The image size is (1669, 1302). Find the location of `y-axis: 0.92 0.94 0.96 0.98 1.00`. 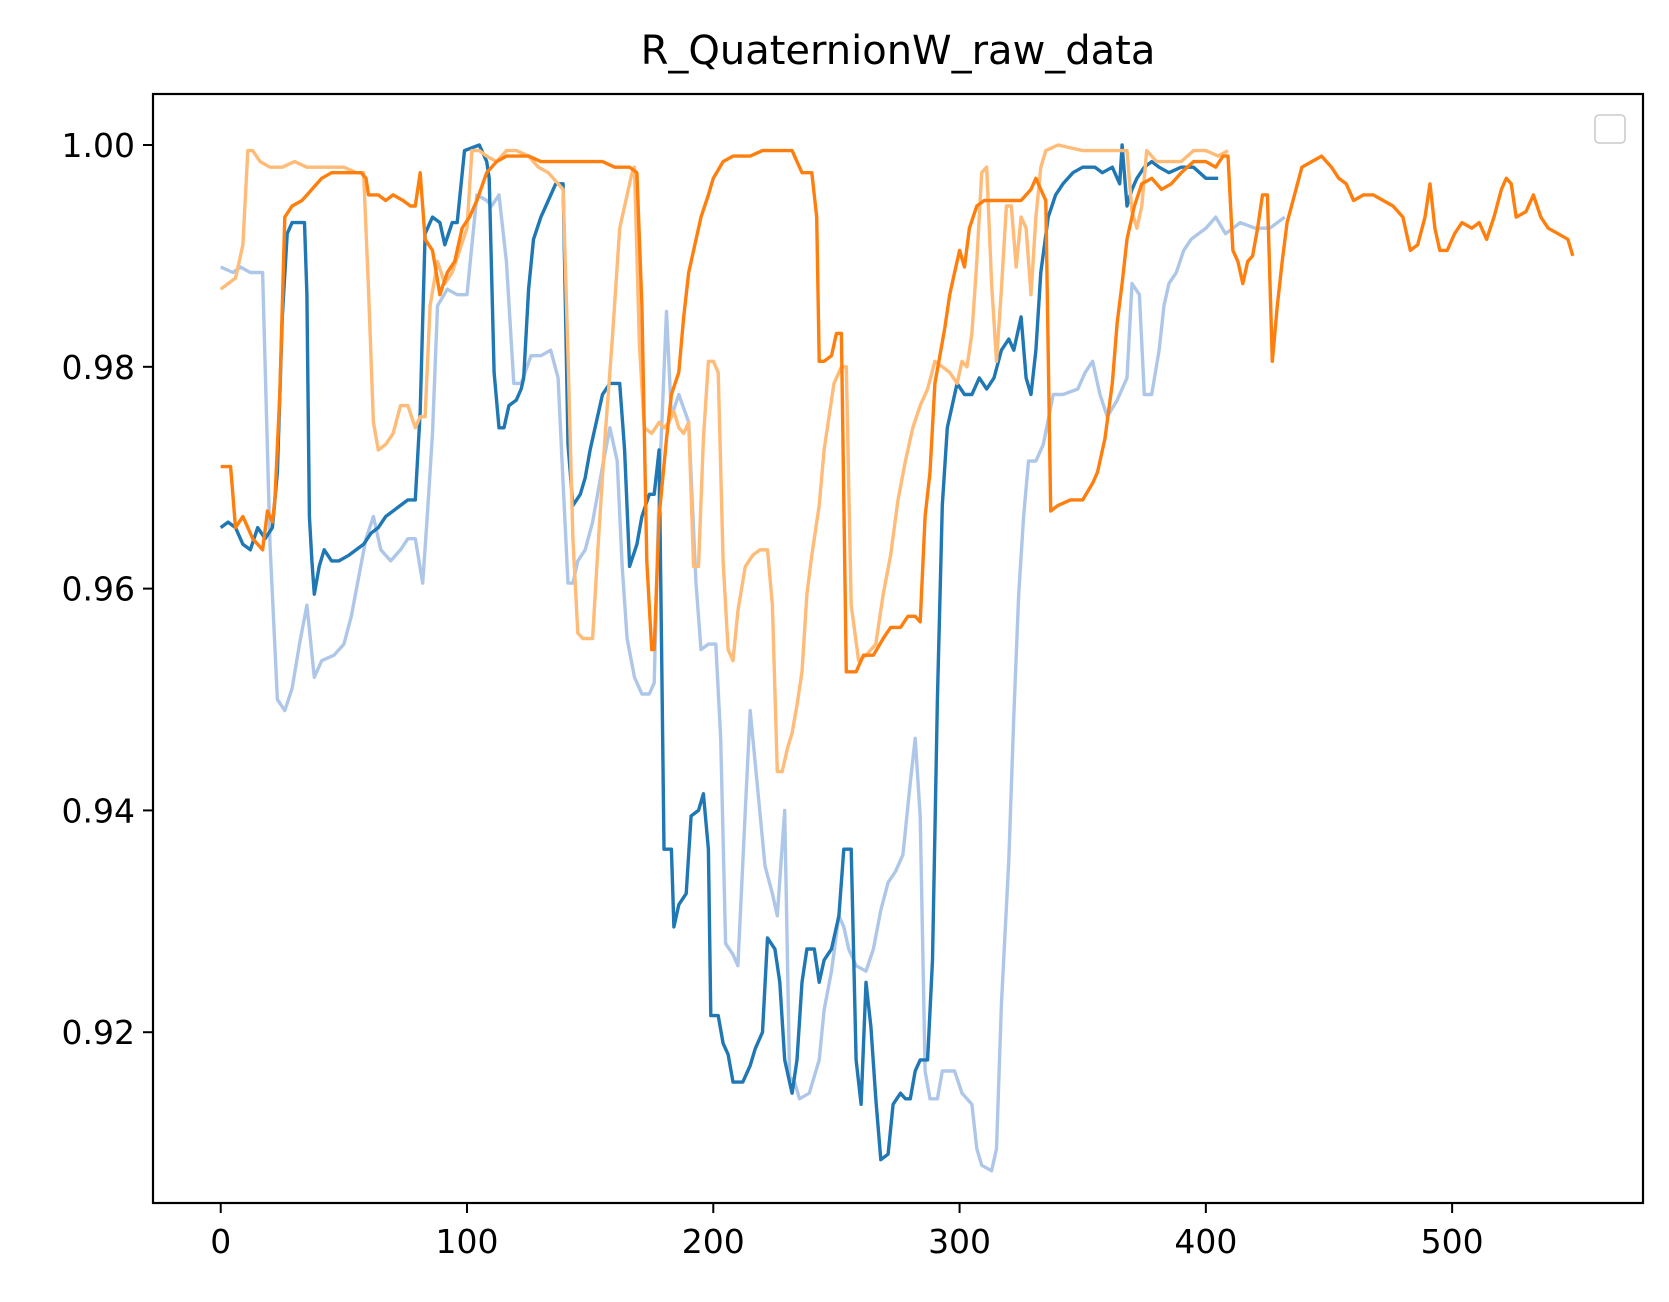

y-axis: 0.92 0.94 0.96 0.98 1.00 is located at coordinates (107, 589).